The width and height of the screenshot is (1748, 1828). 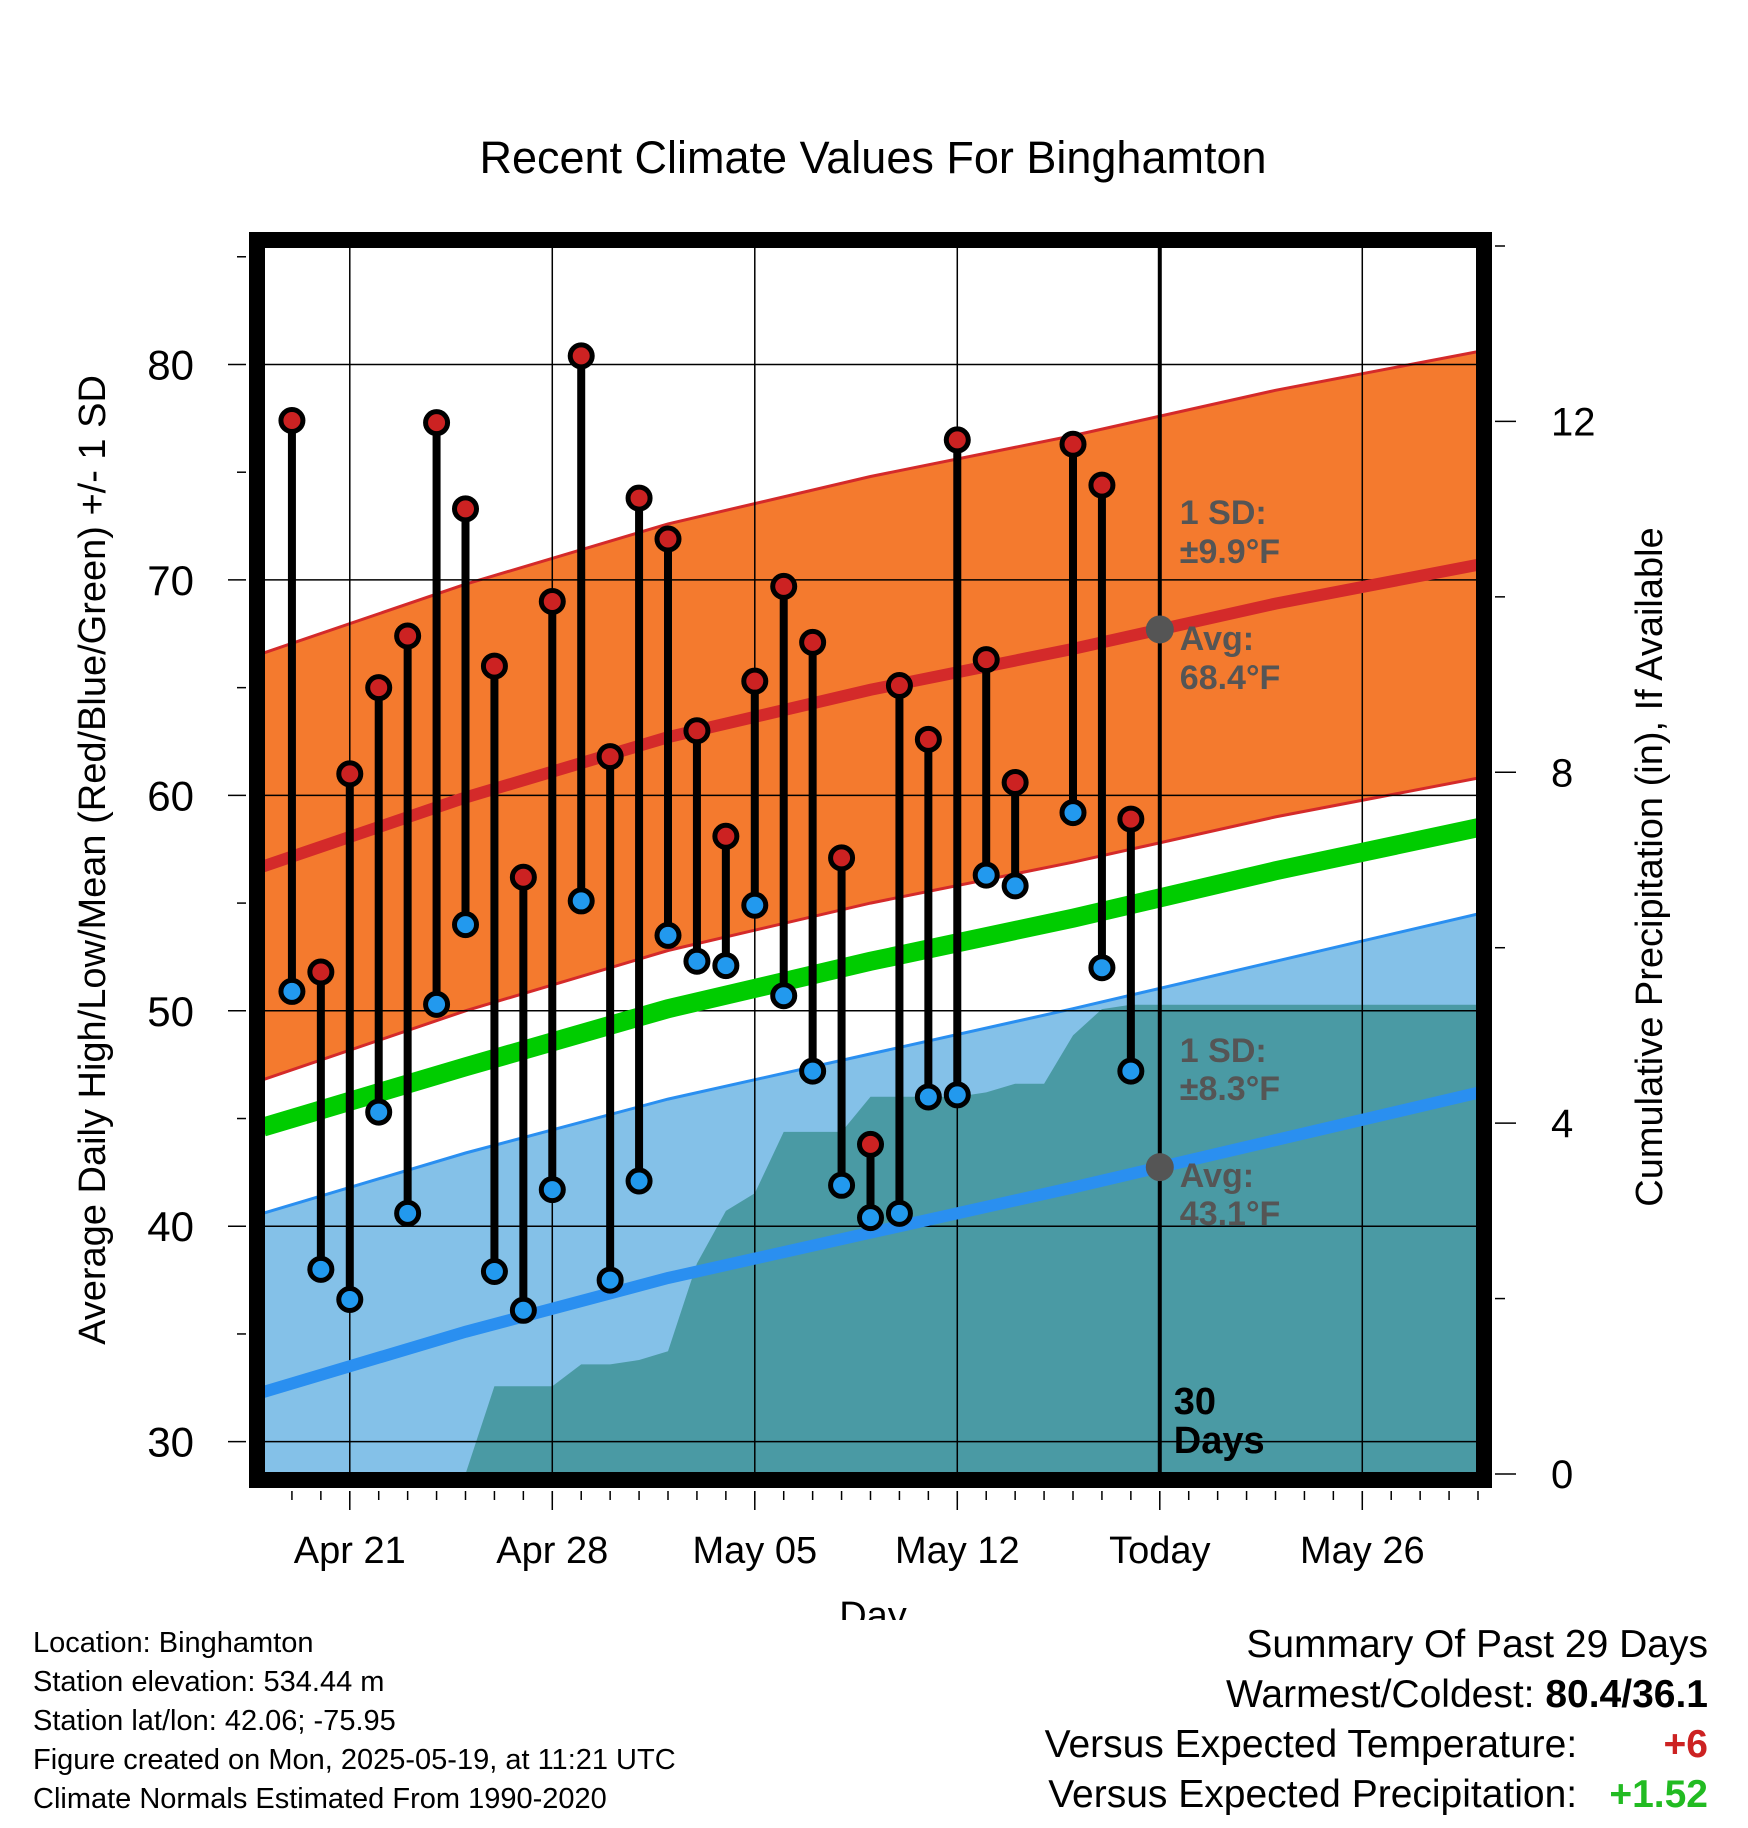 I want to click on low-sd-label: 1 SD:, so click(x=1223, y=1051).